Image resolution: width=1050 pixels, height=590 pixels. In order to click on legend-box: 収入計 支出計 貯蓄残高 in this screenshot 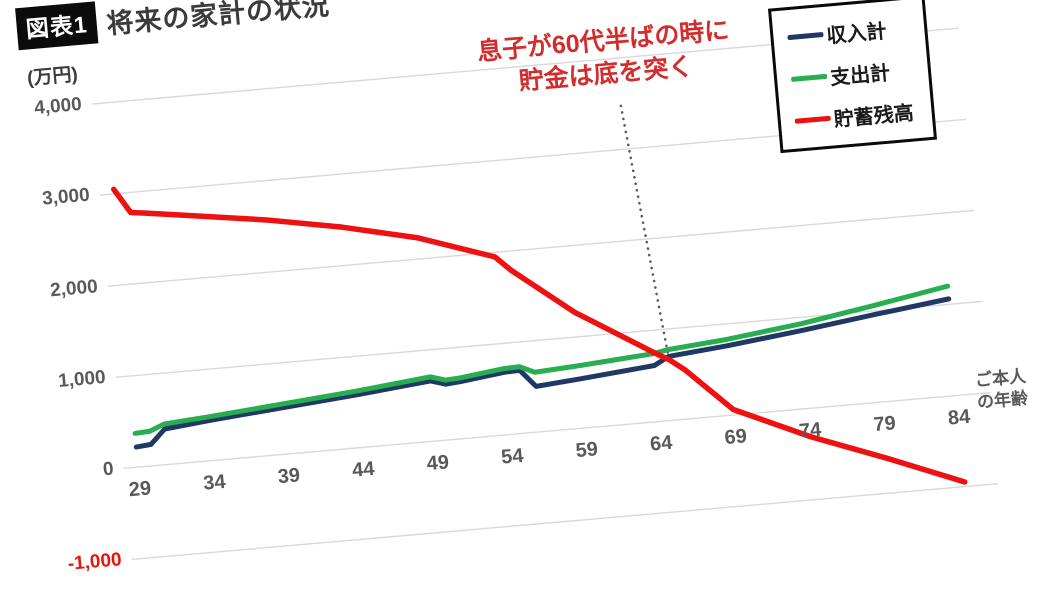, I will do `click(852, 77)`.